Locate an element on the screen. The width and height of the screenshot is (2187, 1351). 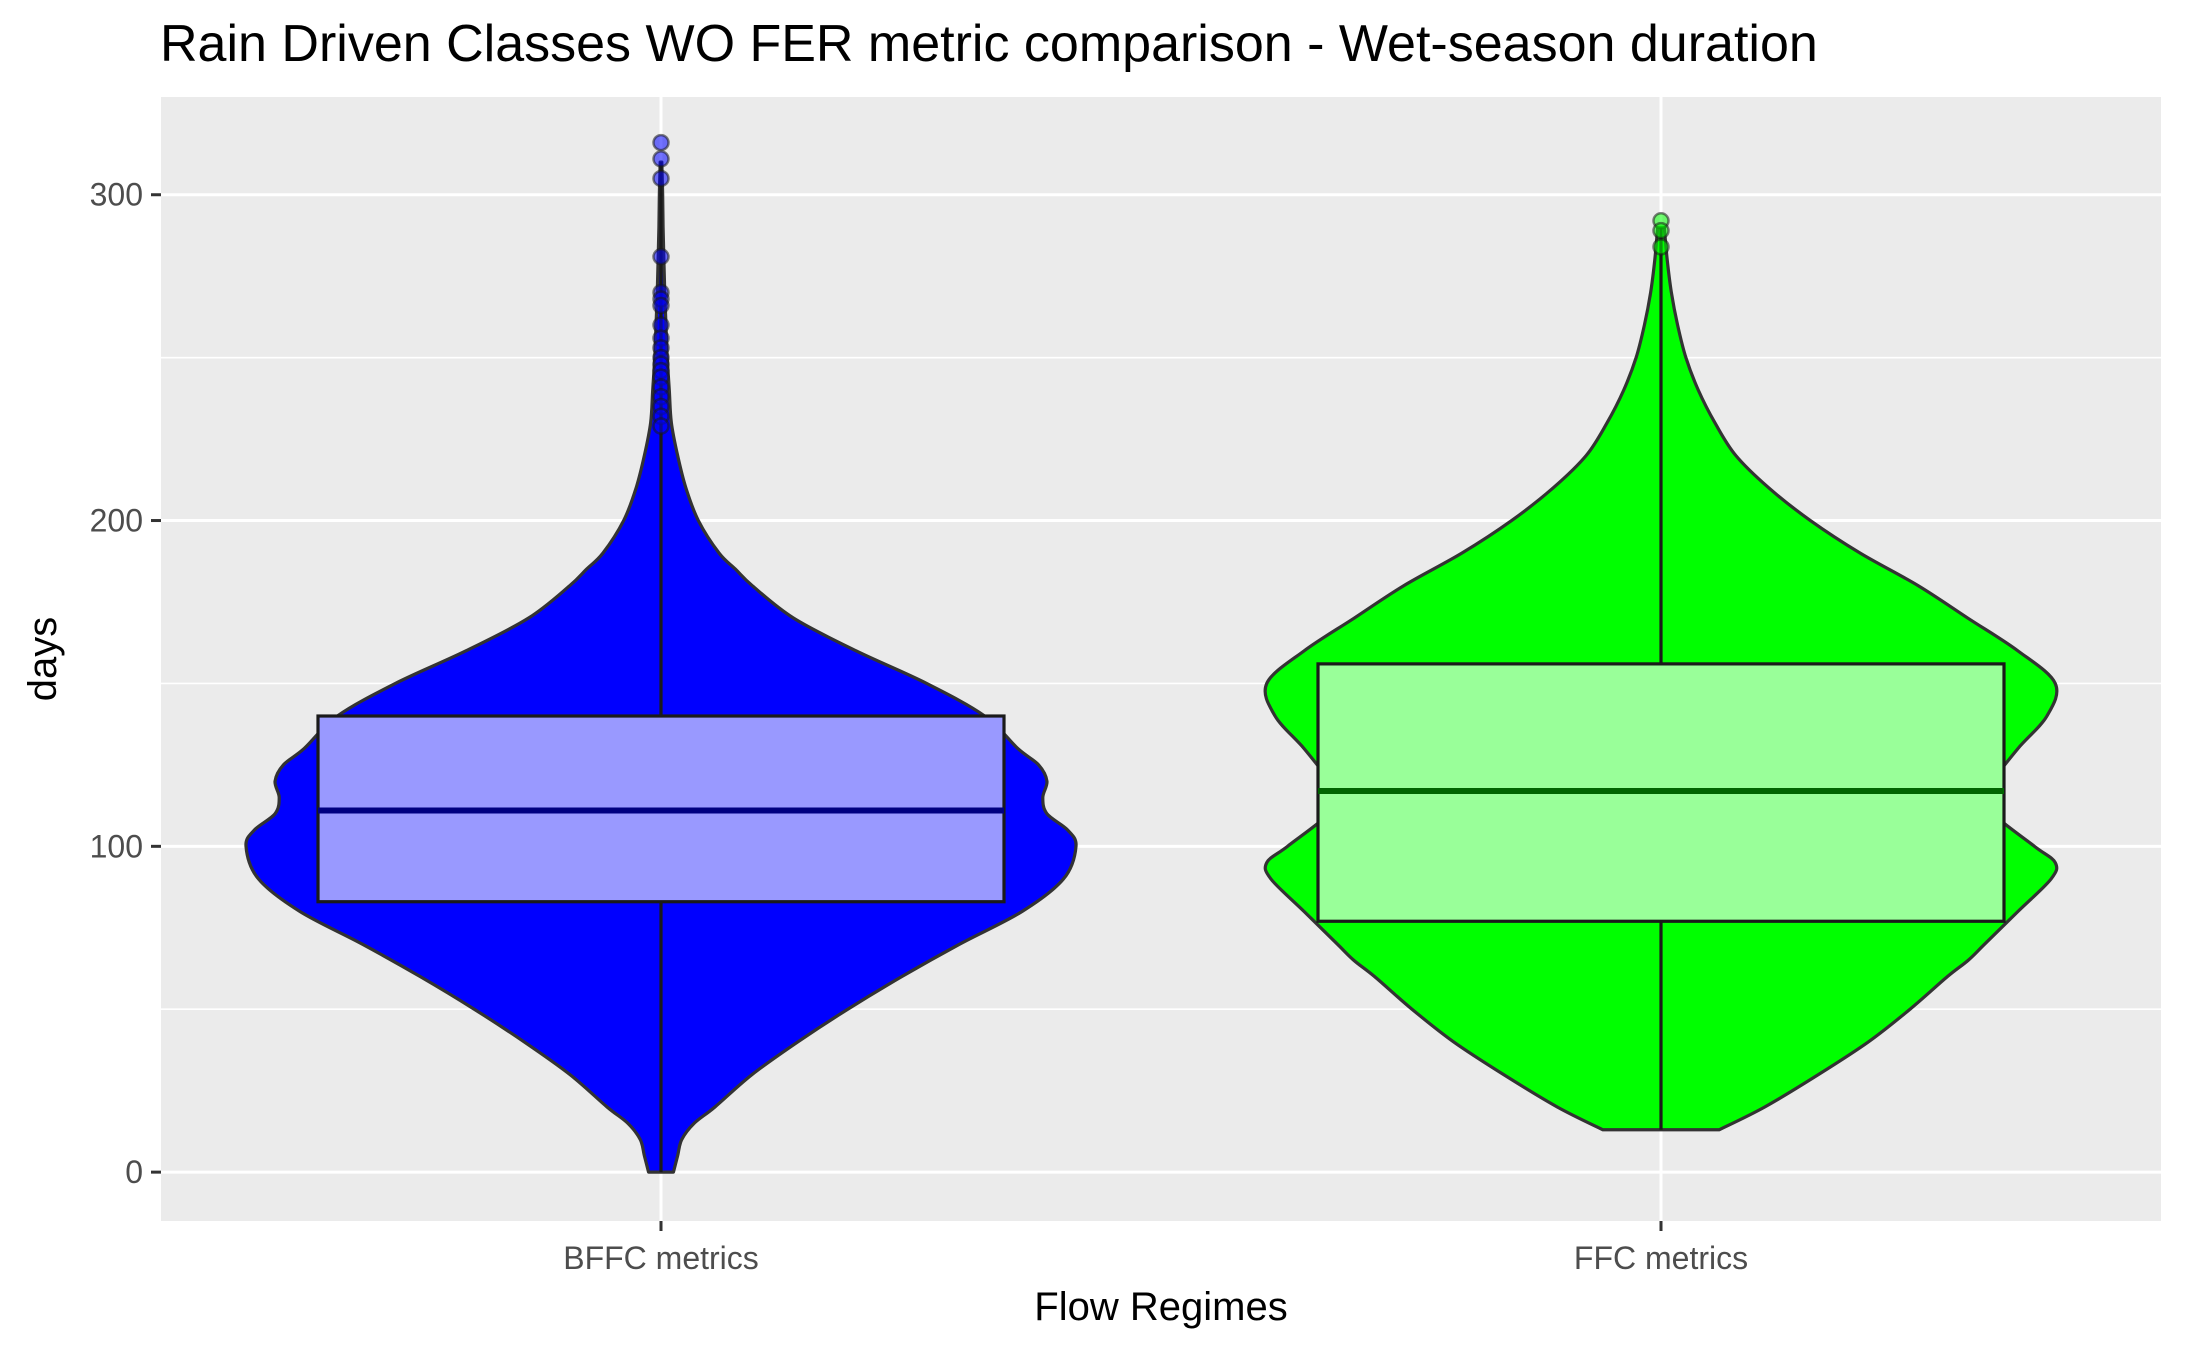
x-axis-title: Flow Regimes is located at coordinates (1160, 1307).